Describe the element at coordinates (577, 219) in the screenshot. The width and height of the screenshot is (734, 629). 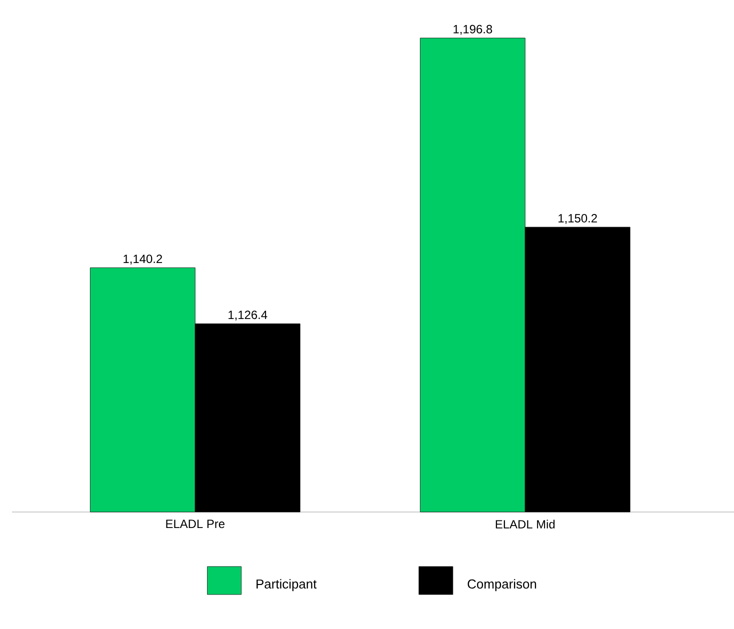
I see `data-label: 1,150.2` at that location.